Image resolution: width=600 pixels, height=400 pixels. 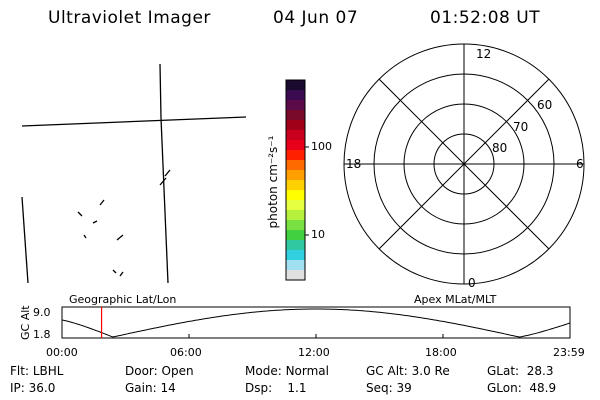 I want to click on colorbar-tick-label-10: 10, so click(x=318, y=234).